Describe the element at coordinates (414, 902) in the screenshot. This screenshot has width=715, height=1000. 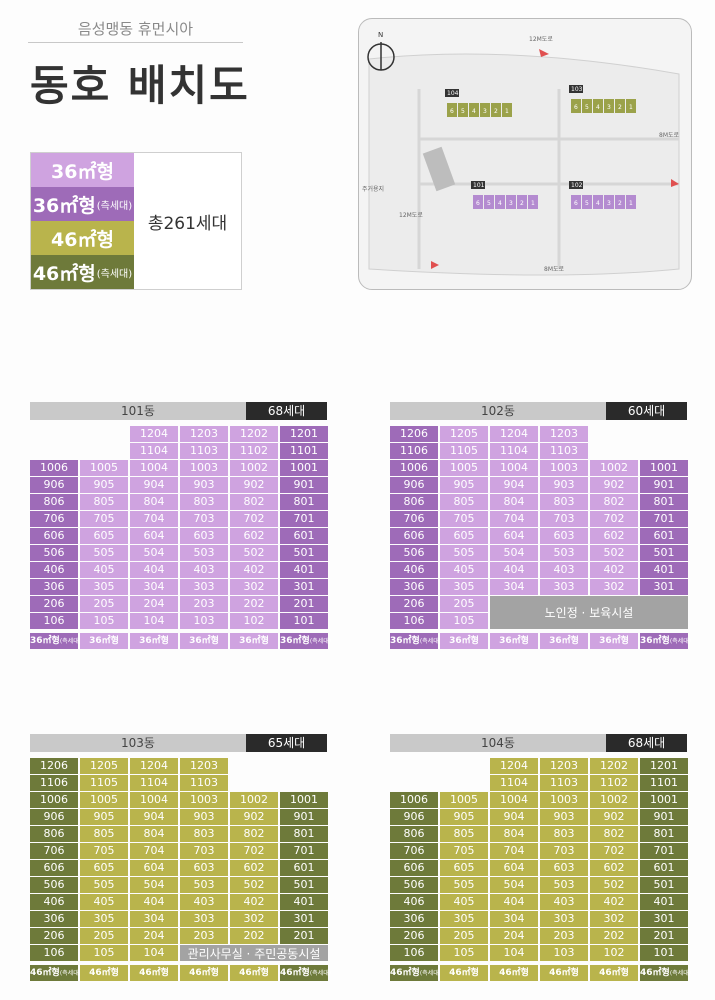
I see `unit-cell: 406` at that location.